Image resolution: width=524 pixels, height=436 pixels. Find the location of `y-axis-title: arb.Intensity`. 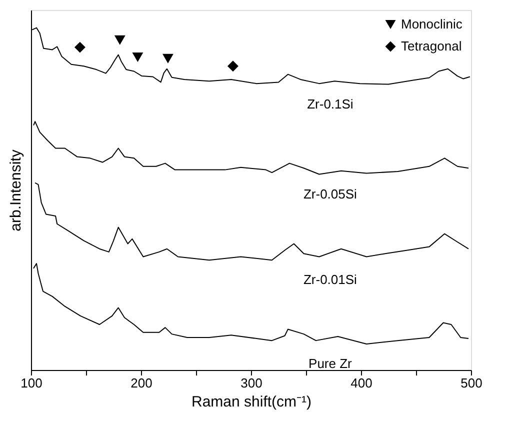

y-axis-title: arb.Intensity is located at coordinates (16, 190).